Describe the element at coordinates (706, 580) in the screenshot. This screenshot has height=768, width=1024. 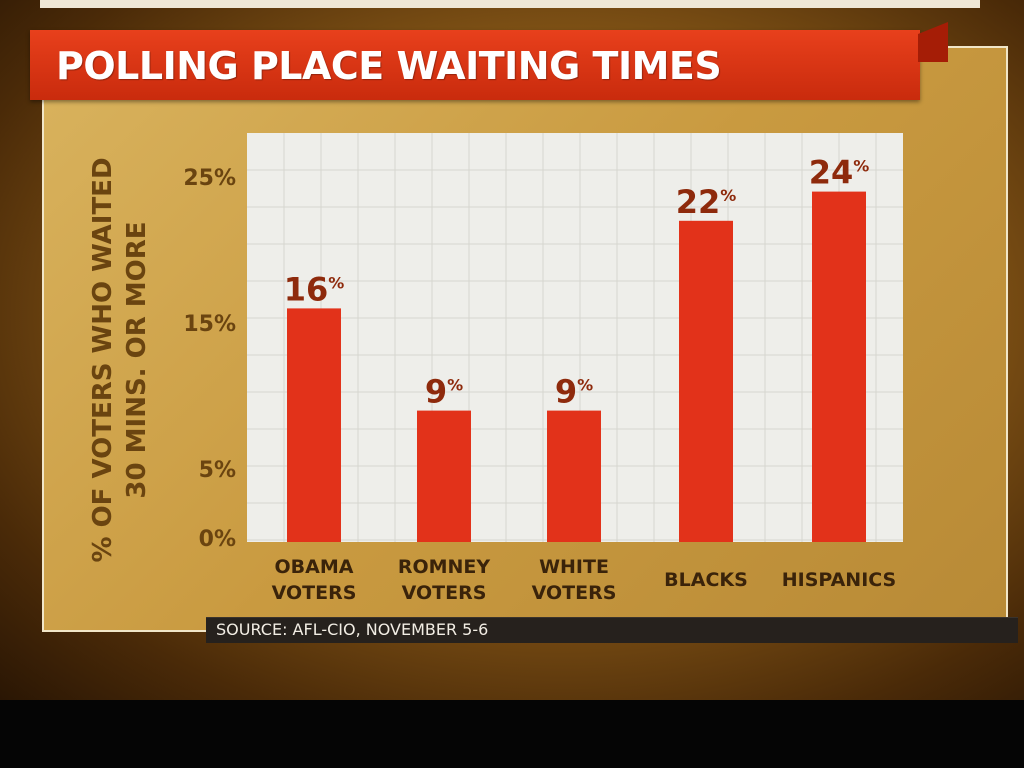
I see `x-category-label: BLACKS` at that location.